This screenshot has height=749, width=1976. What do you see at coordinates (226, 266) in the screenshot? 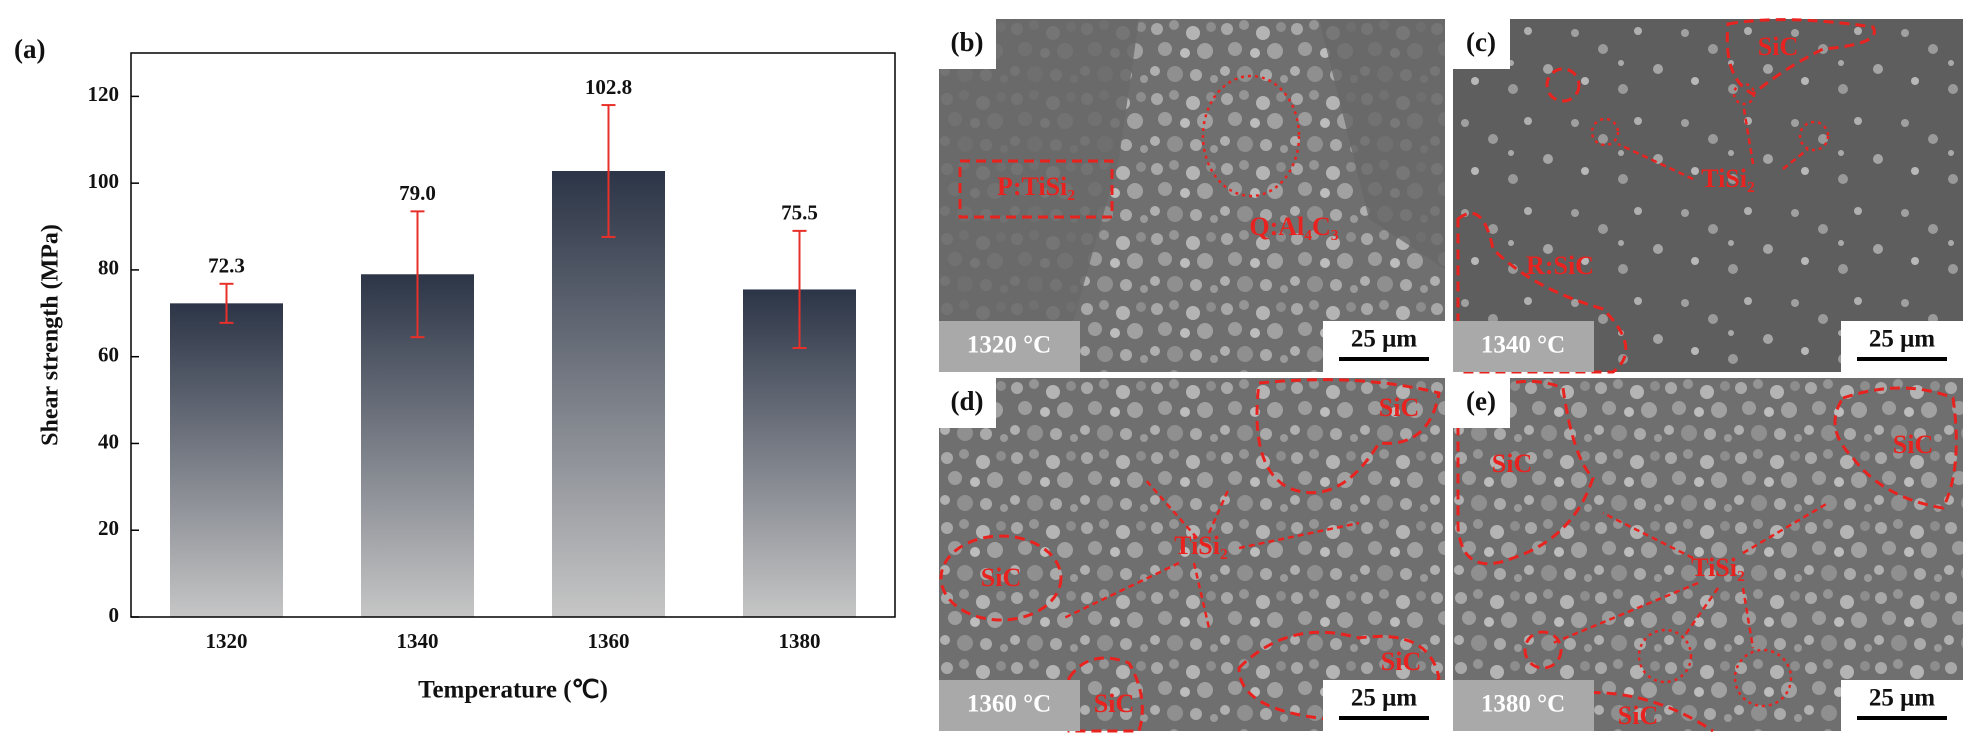
I see `value-label: 72.3` at bounding box center [226, 266].